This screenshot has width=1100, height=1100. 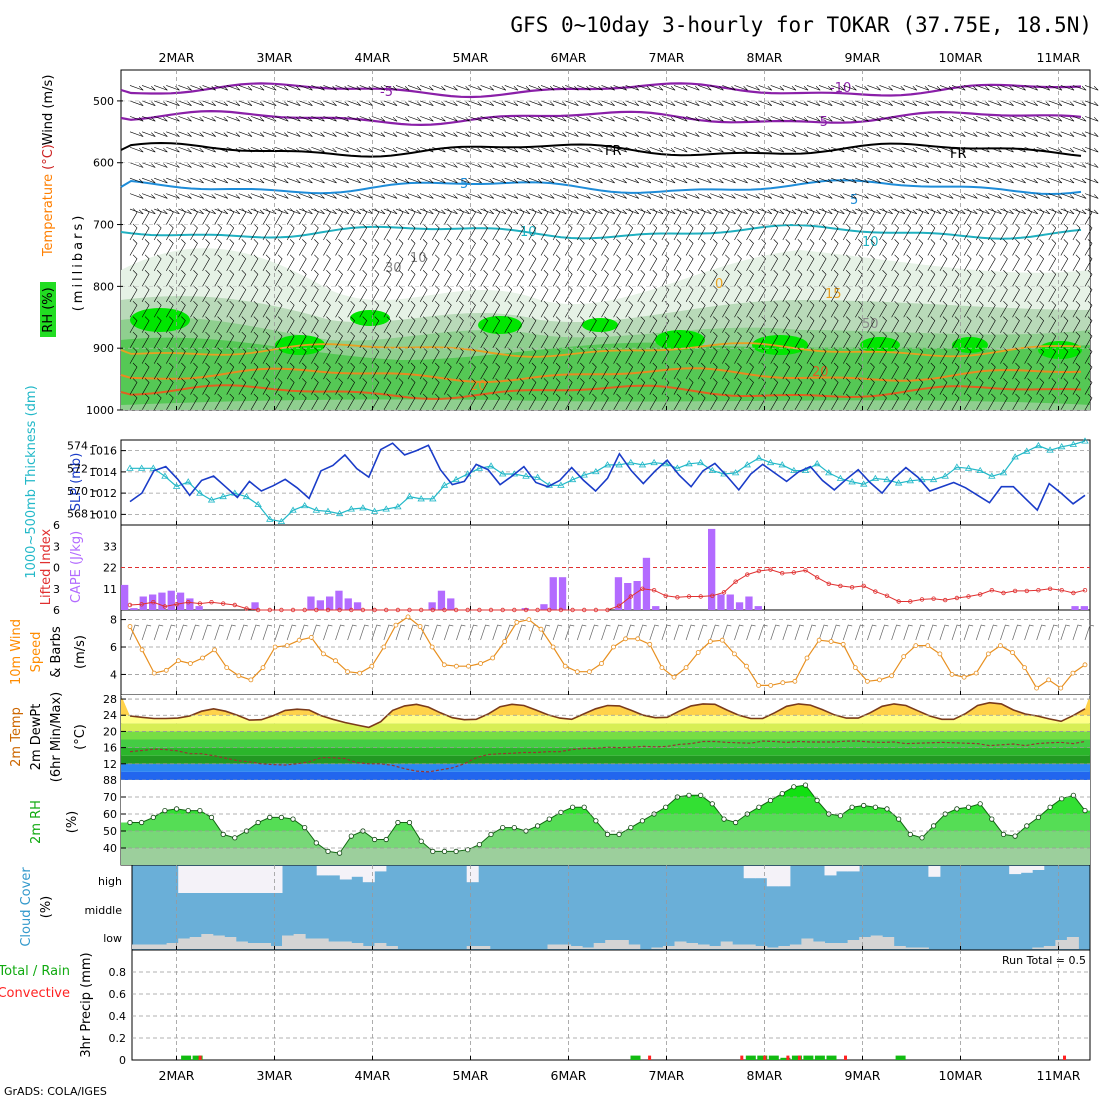 I want to click on li-line, so click(x=607, y=590).